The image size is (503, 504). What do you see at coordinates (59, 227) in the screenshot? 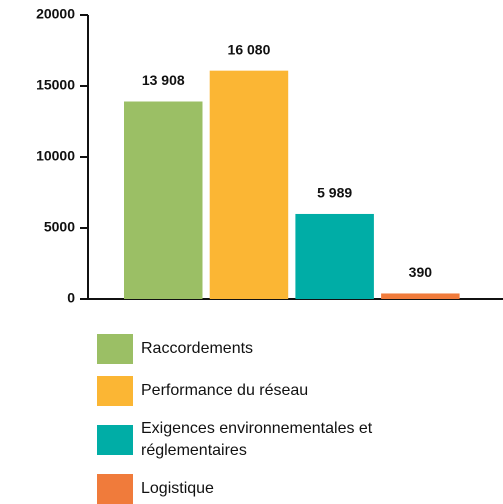
I see `y-tick-label: 5000` at bounding box center [59, 227].